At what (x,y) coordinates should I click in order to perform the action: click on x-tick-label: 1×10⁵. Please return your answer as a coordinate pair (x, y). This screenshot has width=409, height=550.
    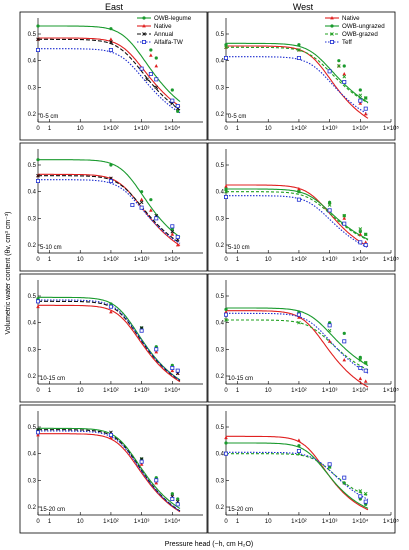
    Looking at the image, I should click on (391, 259).